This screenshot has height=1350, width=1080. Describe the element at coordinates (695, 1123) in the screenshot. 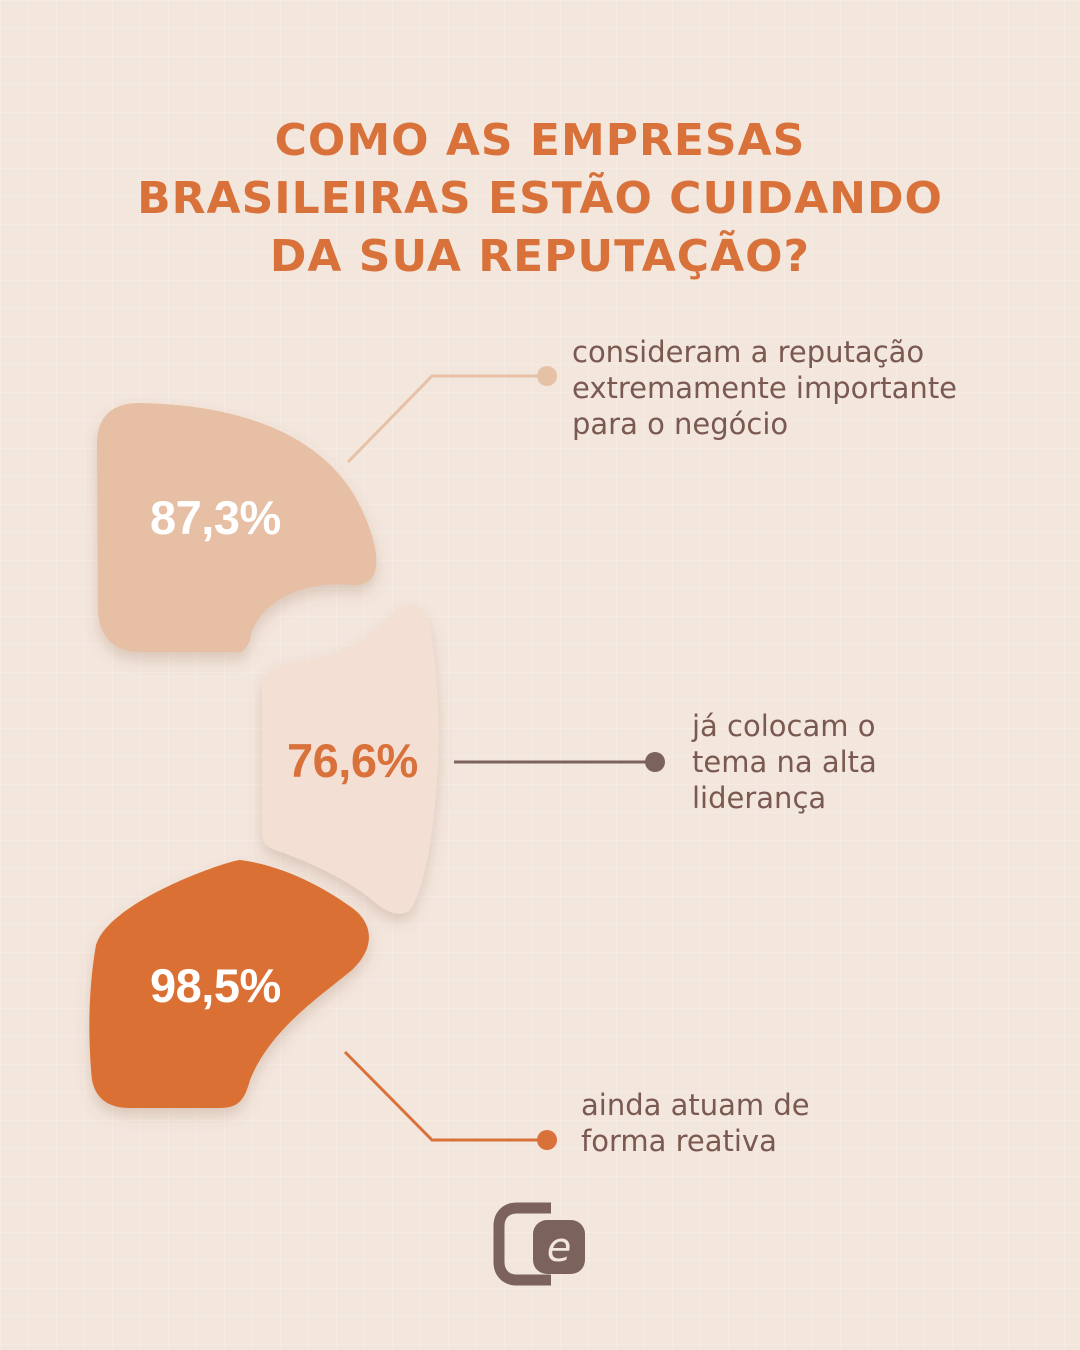

I see `stat-description-3: ainda atuam de forma reativa` at that location.